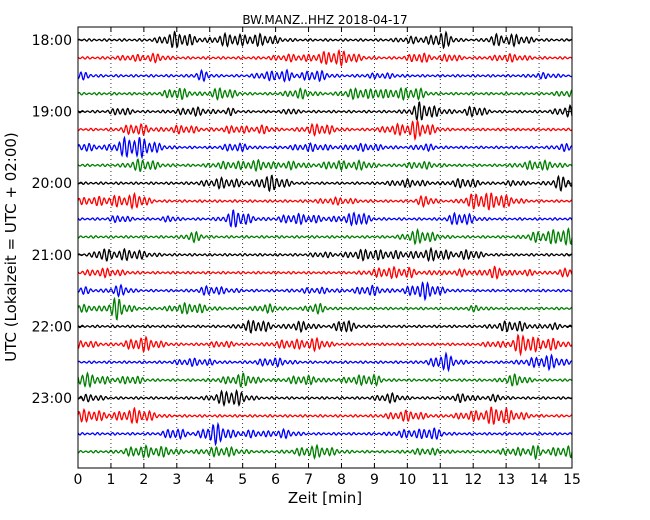  Describe the element at coordinates (440, 480) in the screenshot. I see `x-tick-label: 11` at that location.